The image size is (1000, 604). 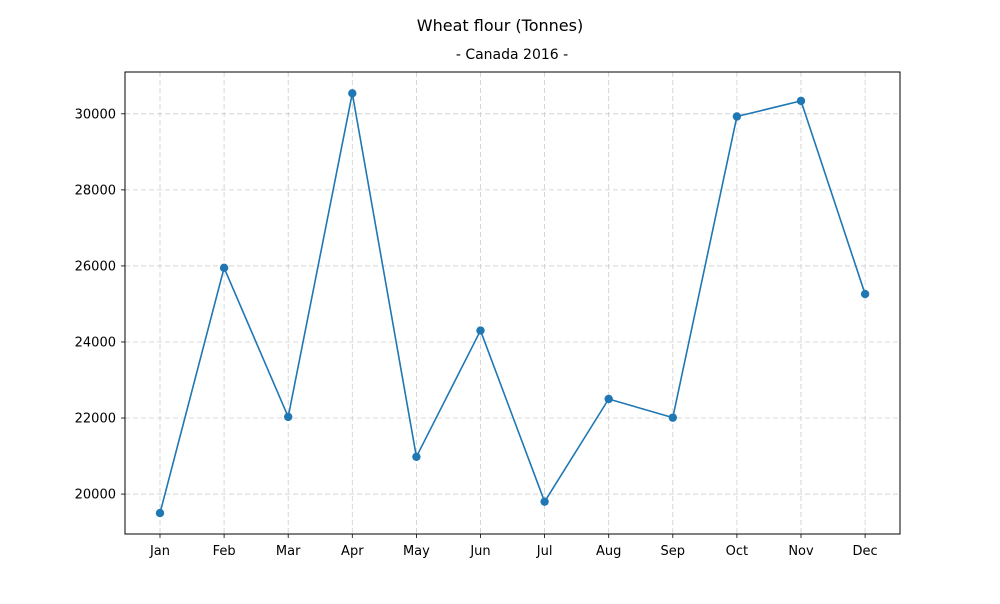 What do you see at coordinates (480, 330) in the screenshot?
I see `data-point-jun` at bounding box center [480, 330].